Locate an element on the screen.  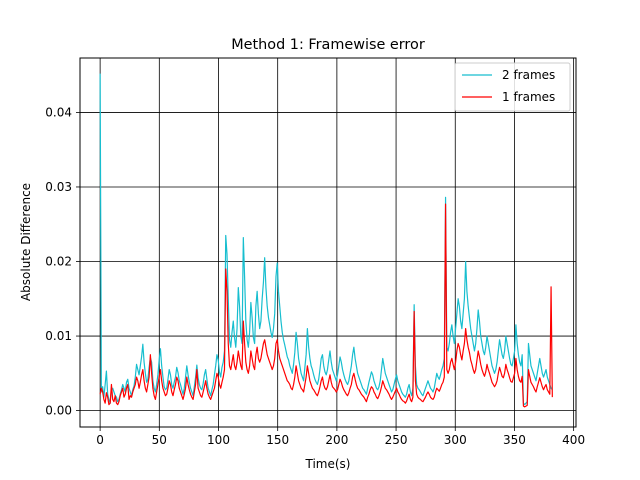
y-tick-label: 0.03 is located at coordinates (58, 187).